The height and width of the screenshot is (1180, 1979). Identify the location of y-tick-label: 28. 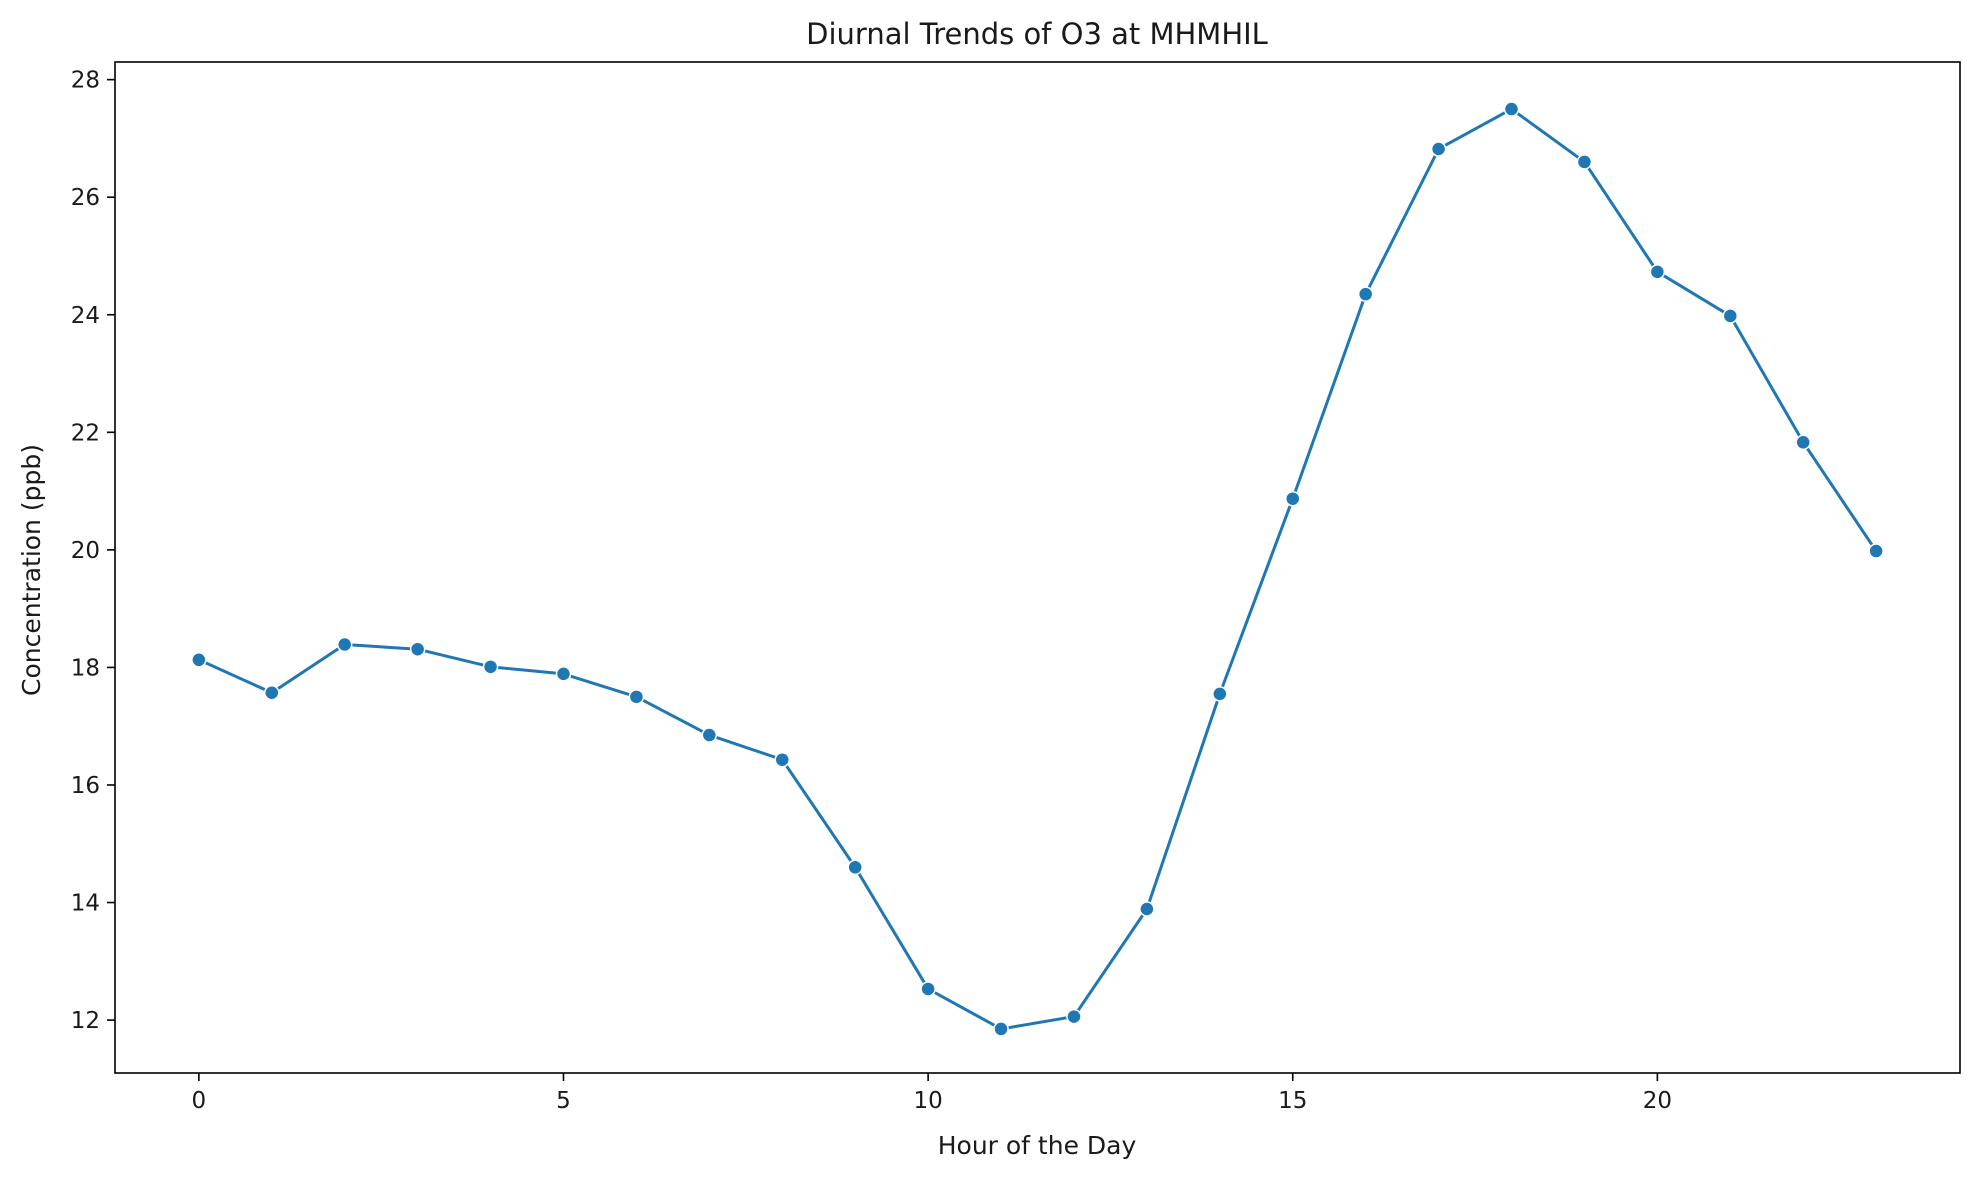
(85, 81).